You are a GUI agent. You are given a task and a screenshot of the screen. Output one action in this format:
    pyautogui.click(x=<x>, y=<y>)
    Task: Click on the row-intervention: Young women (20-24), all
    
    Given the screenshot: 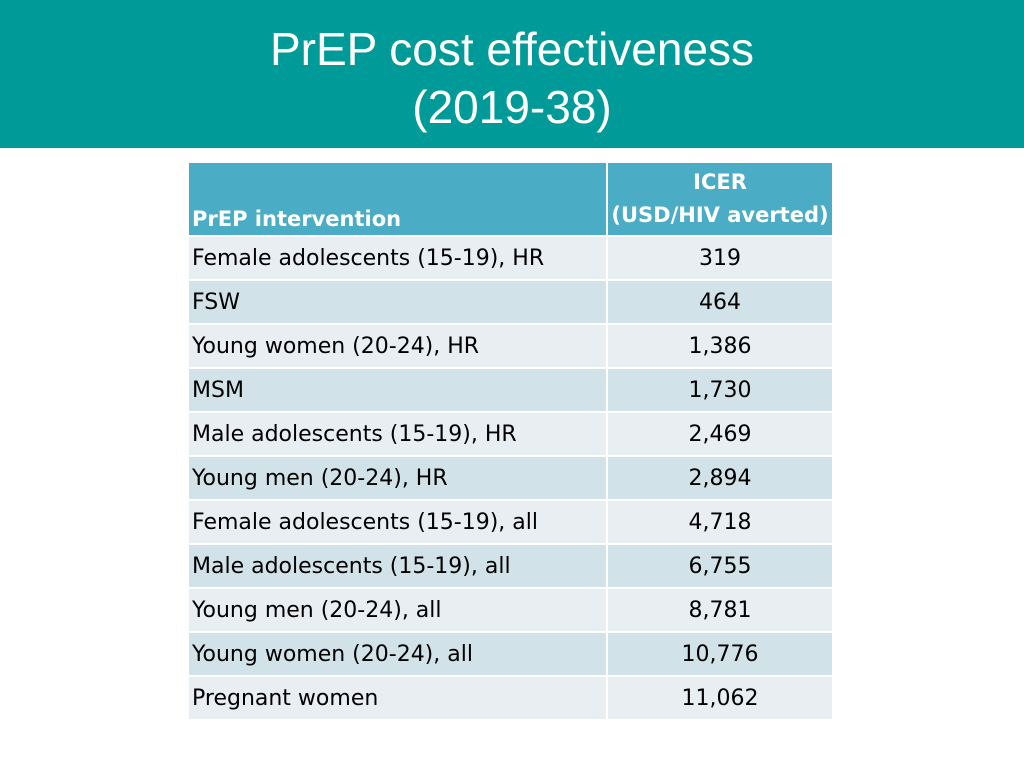 What is the action you would take?
    pyautogui.click(x=397, y=655)
    